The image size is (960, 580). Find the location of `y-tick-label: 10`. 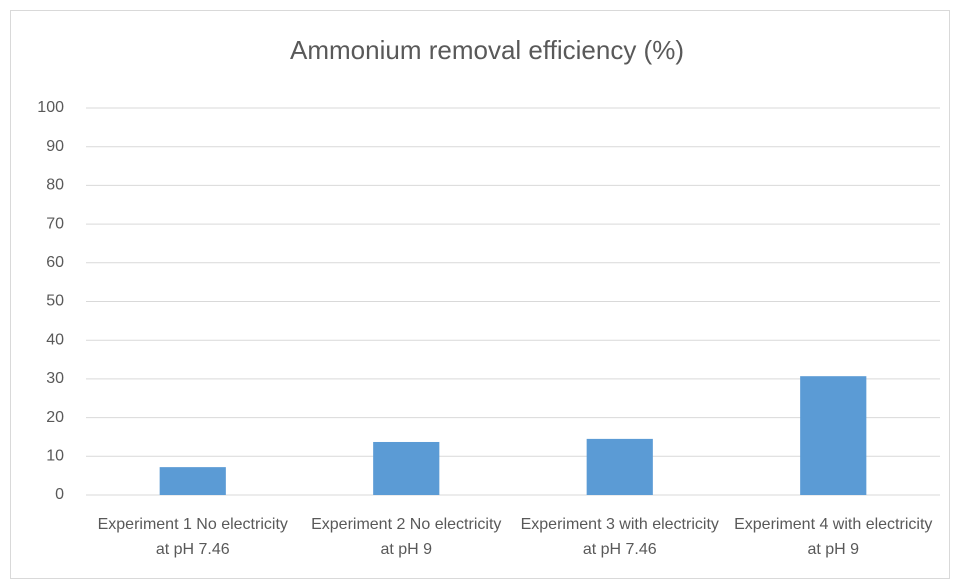

y-tick-label: 10 is located at coordinates (55, 456).